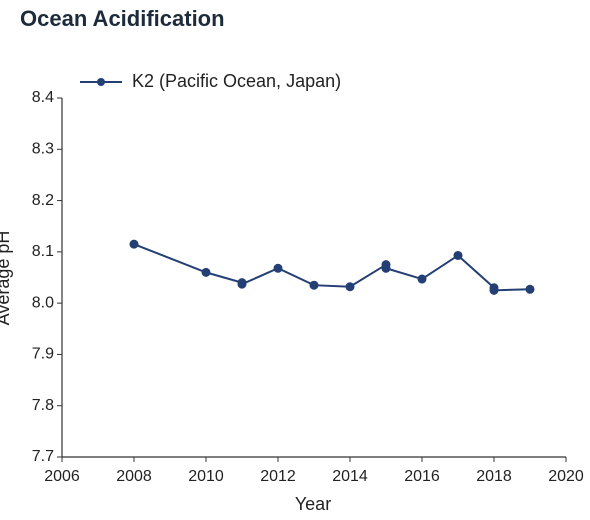  I want to click on y-tick-label: 8.2, so click(43, 200).